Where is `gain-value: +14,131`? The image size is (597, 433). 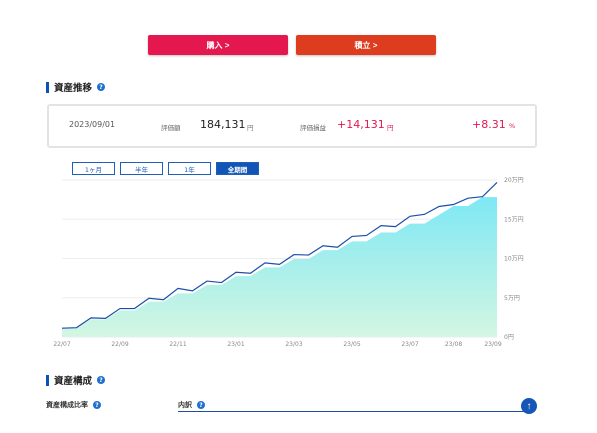 gain-value: +14,131 is located at coordinates (361, 124).